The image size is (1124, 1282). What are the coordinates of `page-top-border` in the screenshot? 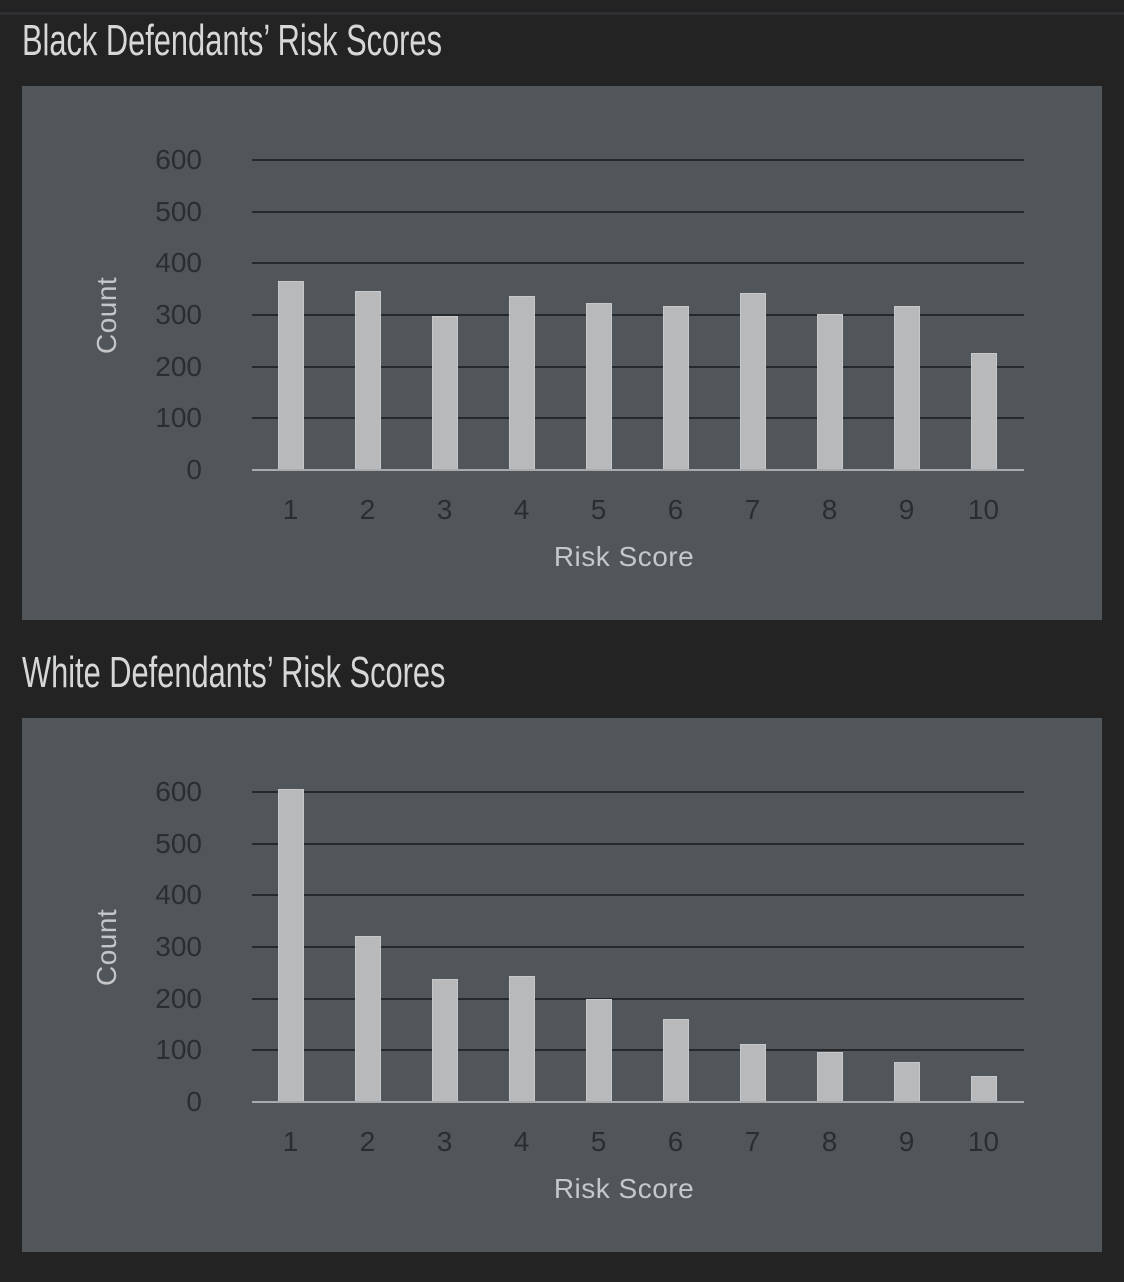 It's located at (562, 13).